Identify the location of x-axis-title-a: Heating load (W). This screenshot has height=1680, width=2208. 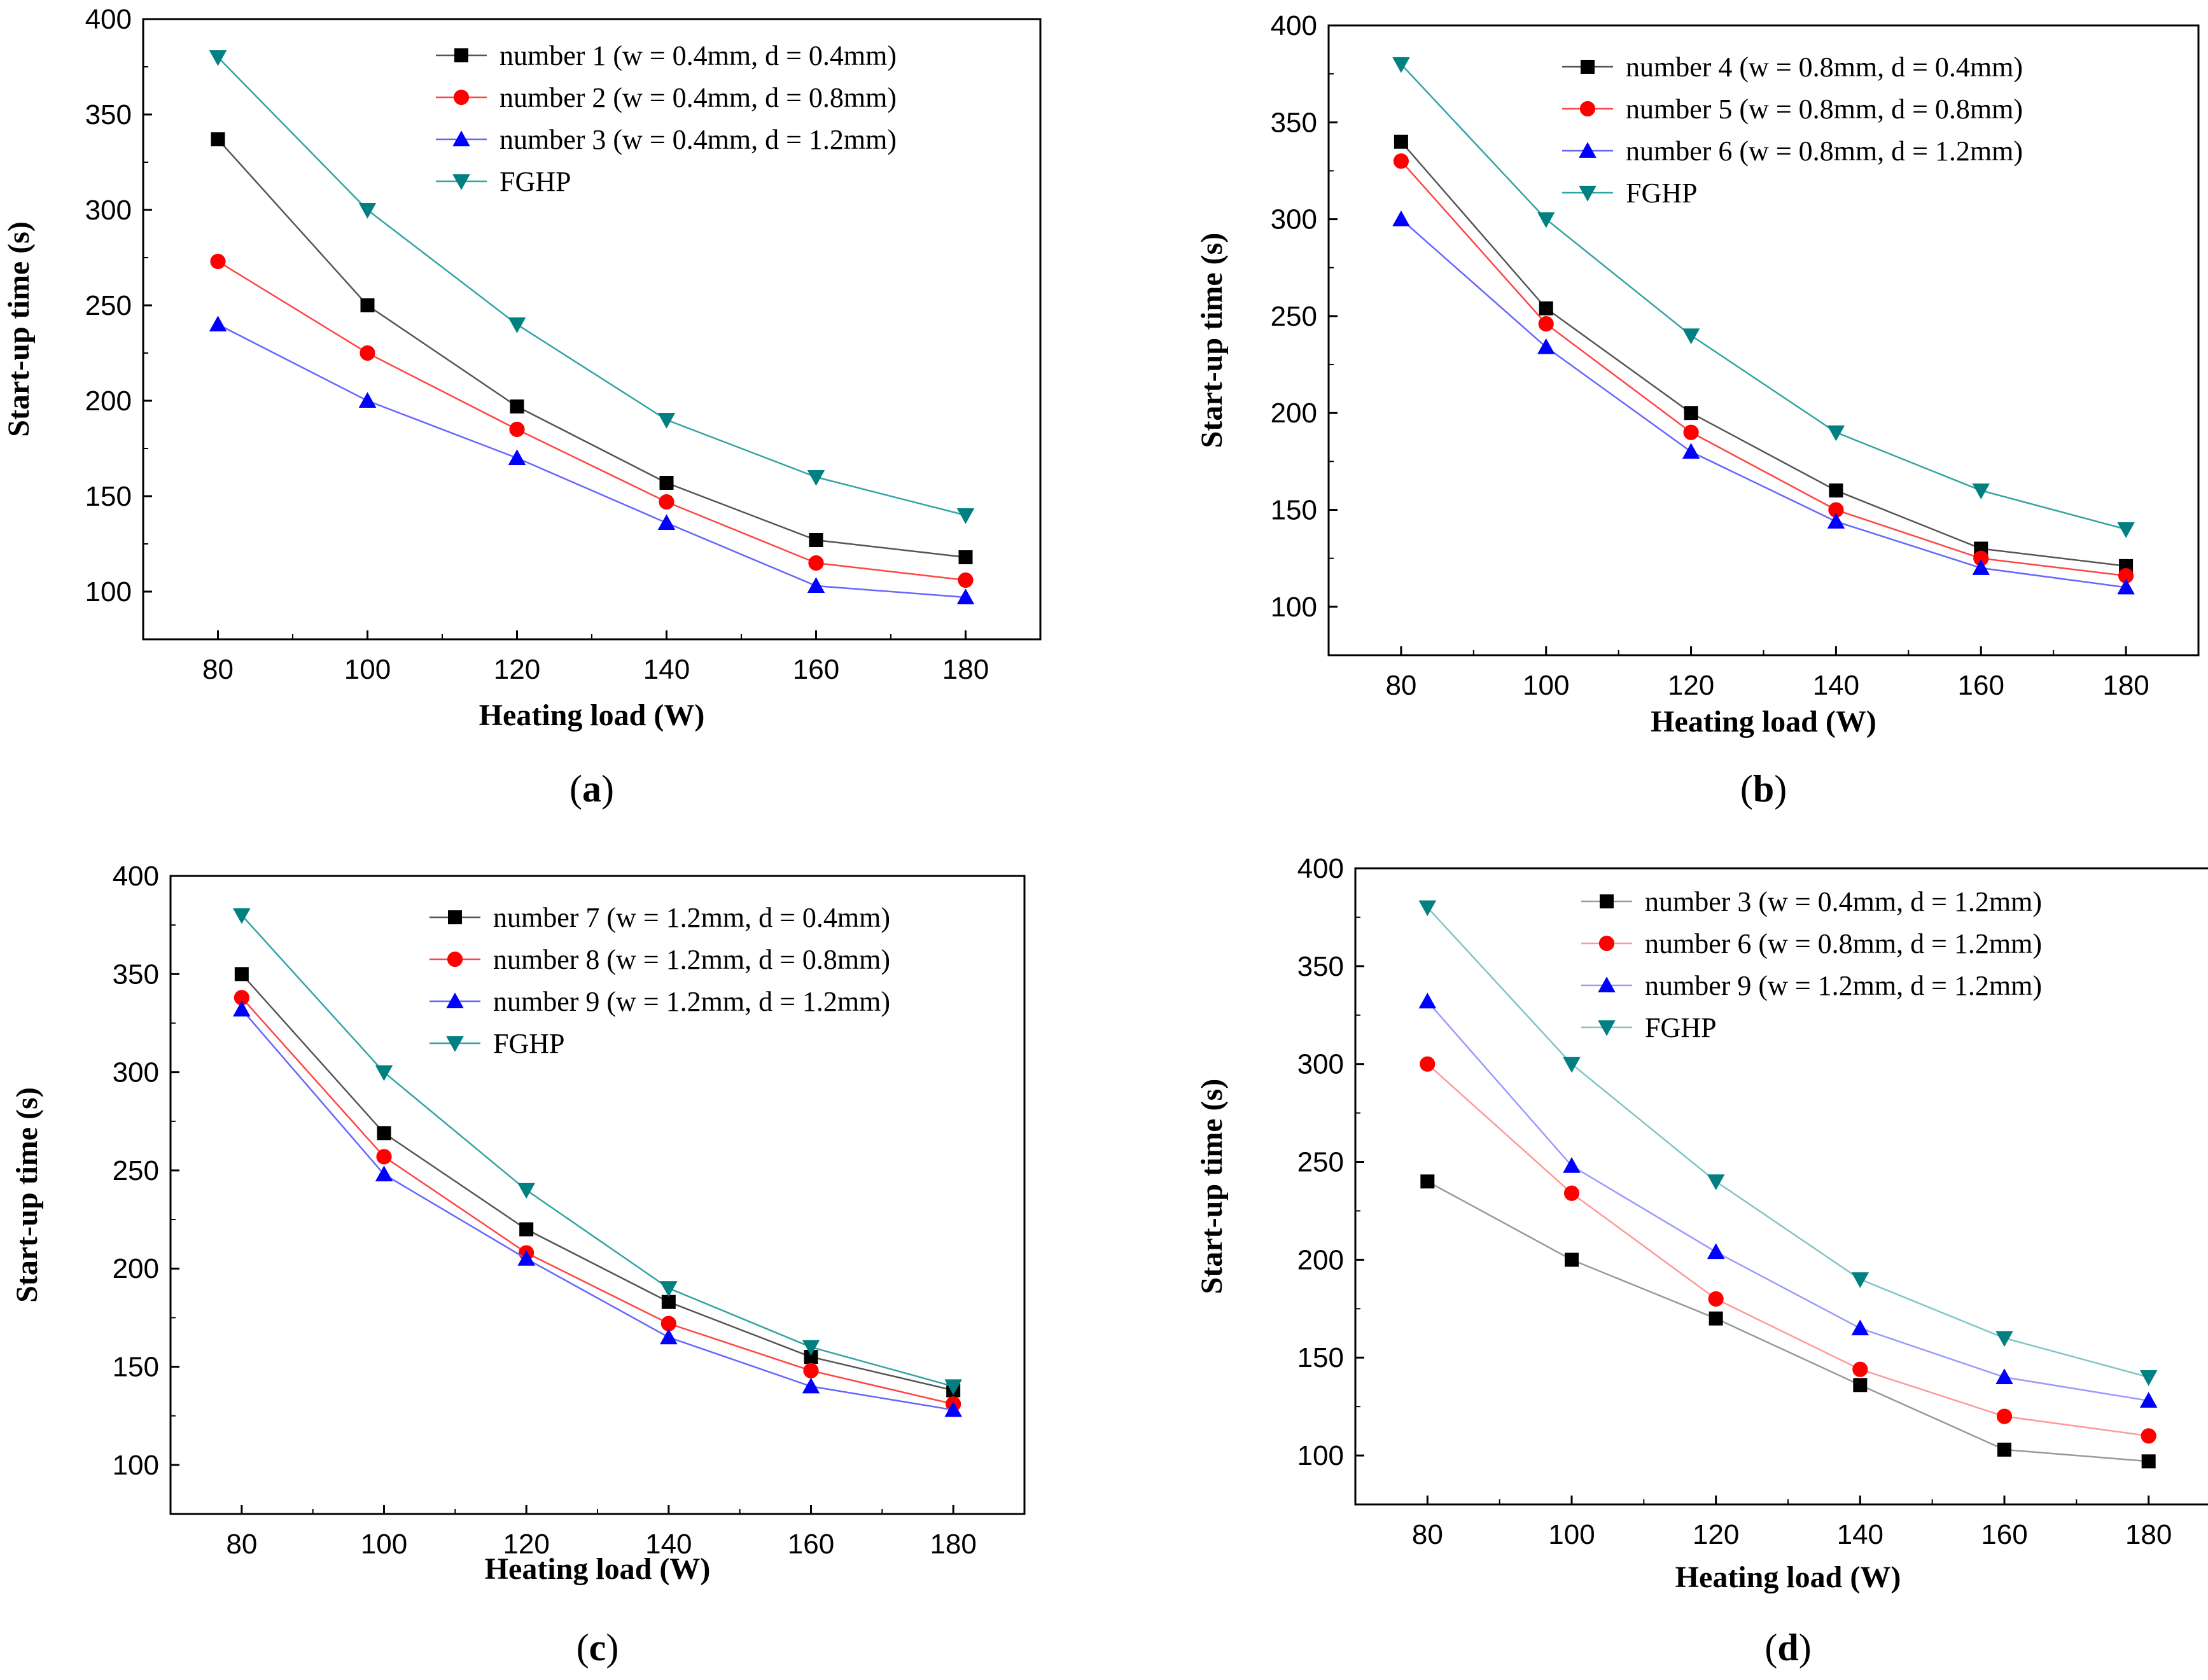
(592, 715).